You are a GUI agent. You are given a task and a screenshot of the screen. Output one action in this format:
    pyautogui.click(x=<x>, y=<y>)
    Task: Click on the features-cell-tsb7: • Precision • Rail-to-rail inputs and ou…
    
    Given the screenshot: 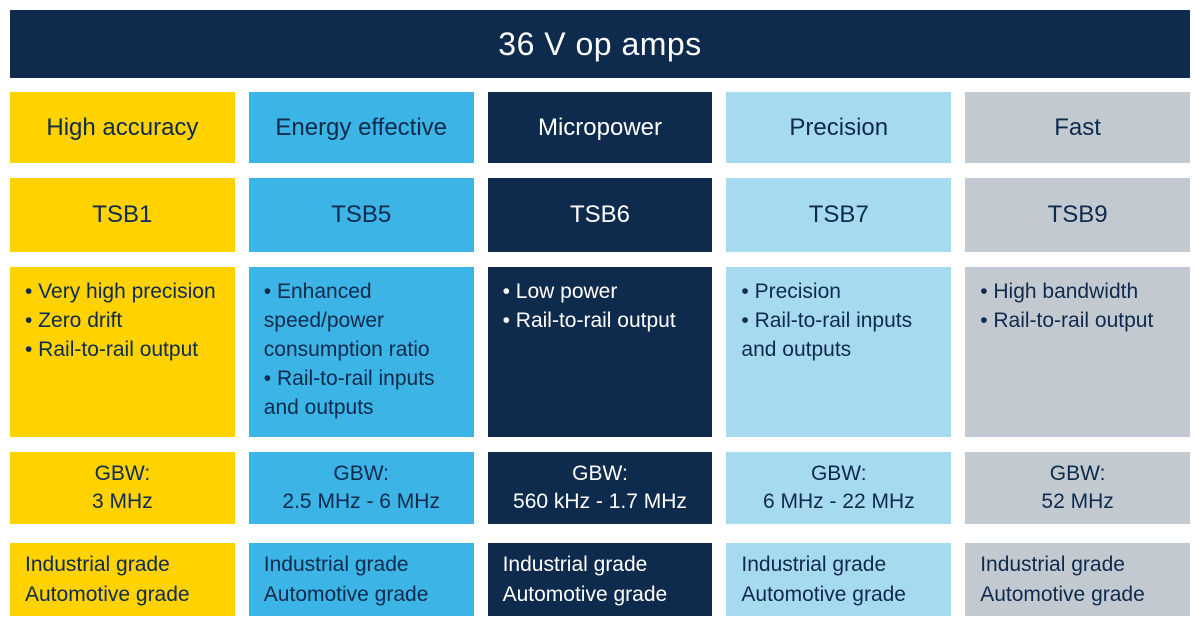 What is the action you would take?
    pyautogui.click(x=839, y=352)
    